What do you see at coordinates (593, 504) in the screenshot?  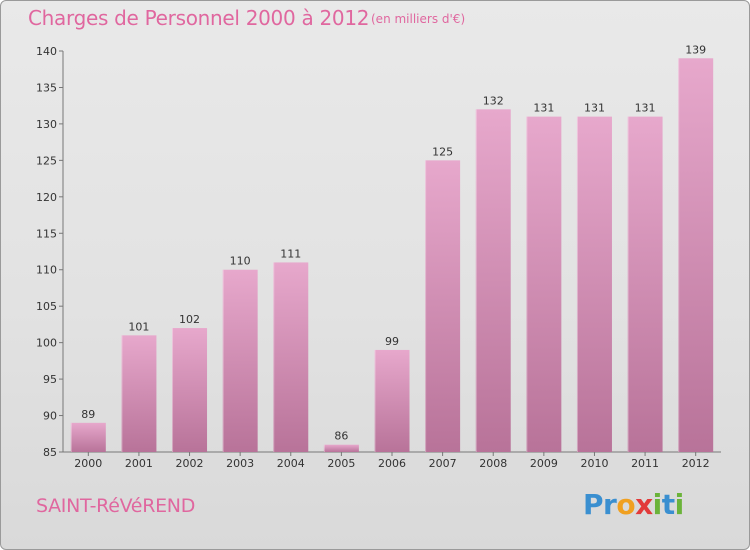 I see `brand-letter: P` at bounding box center [593, 504].